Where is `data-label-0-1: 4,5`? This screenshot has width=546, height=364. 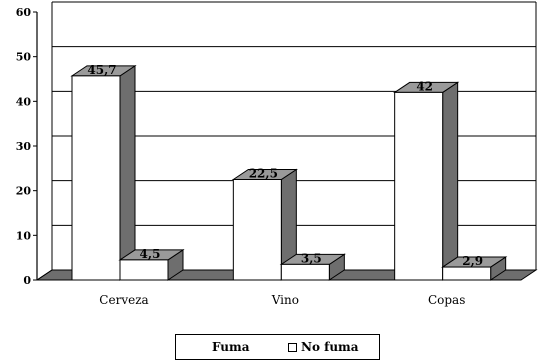
data-label-0-1: 4,5 is located at coordinates (150, 254).